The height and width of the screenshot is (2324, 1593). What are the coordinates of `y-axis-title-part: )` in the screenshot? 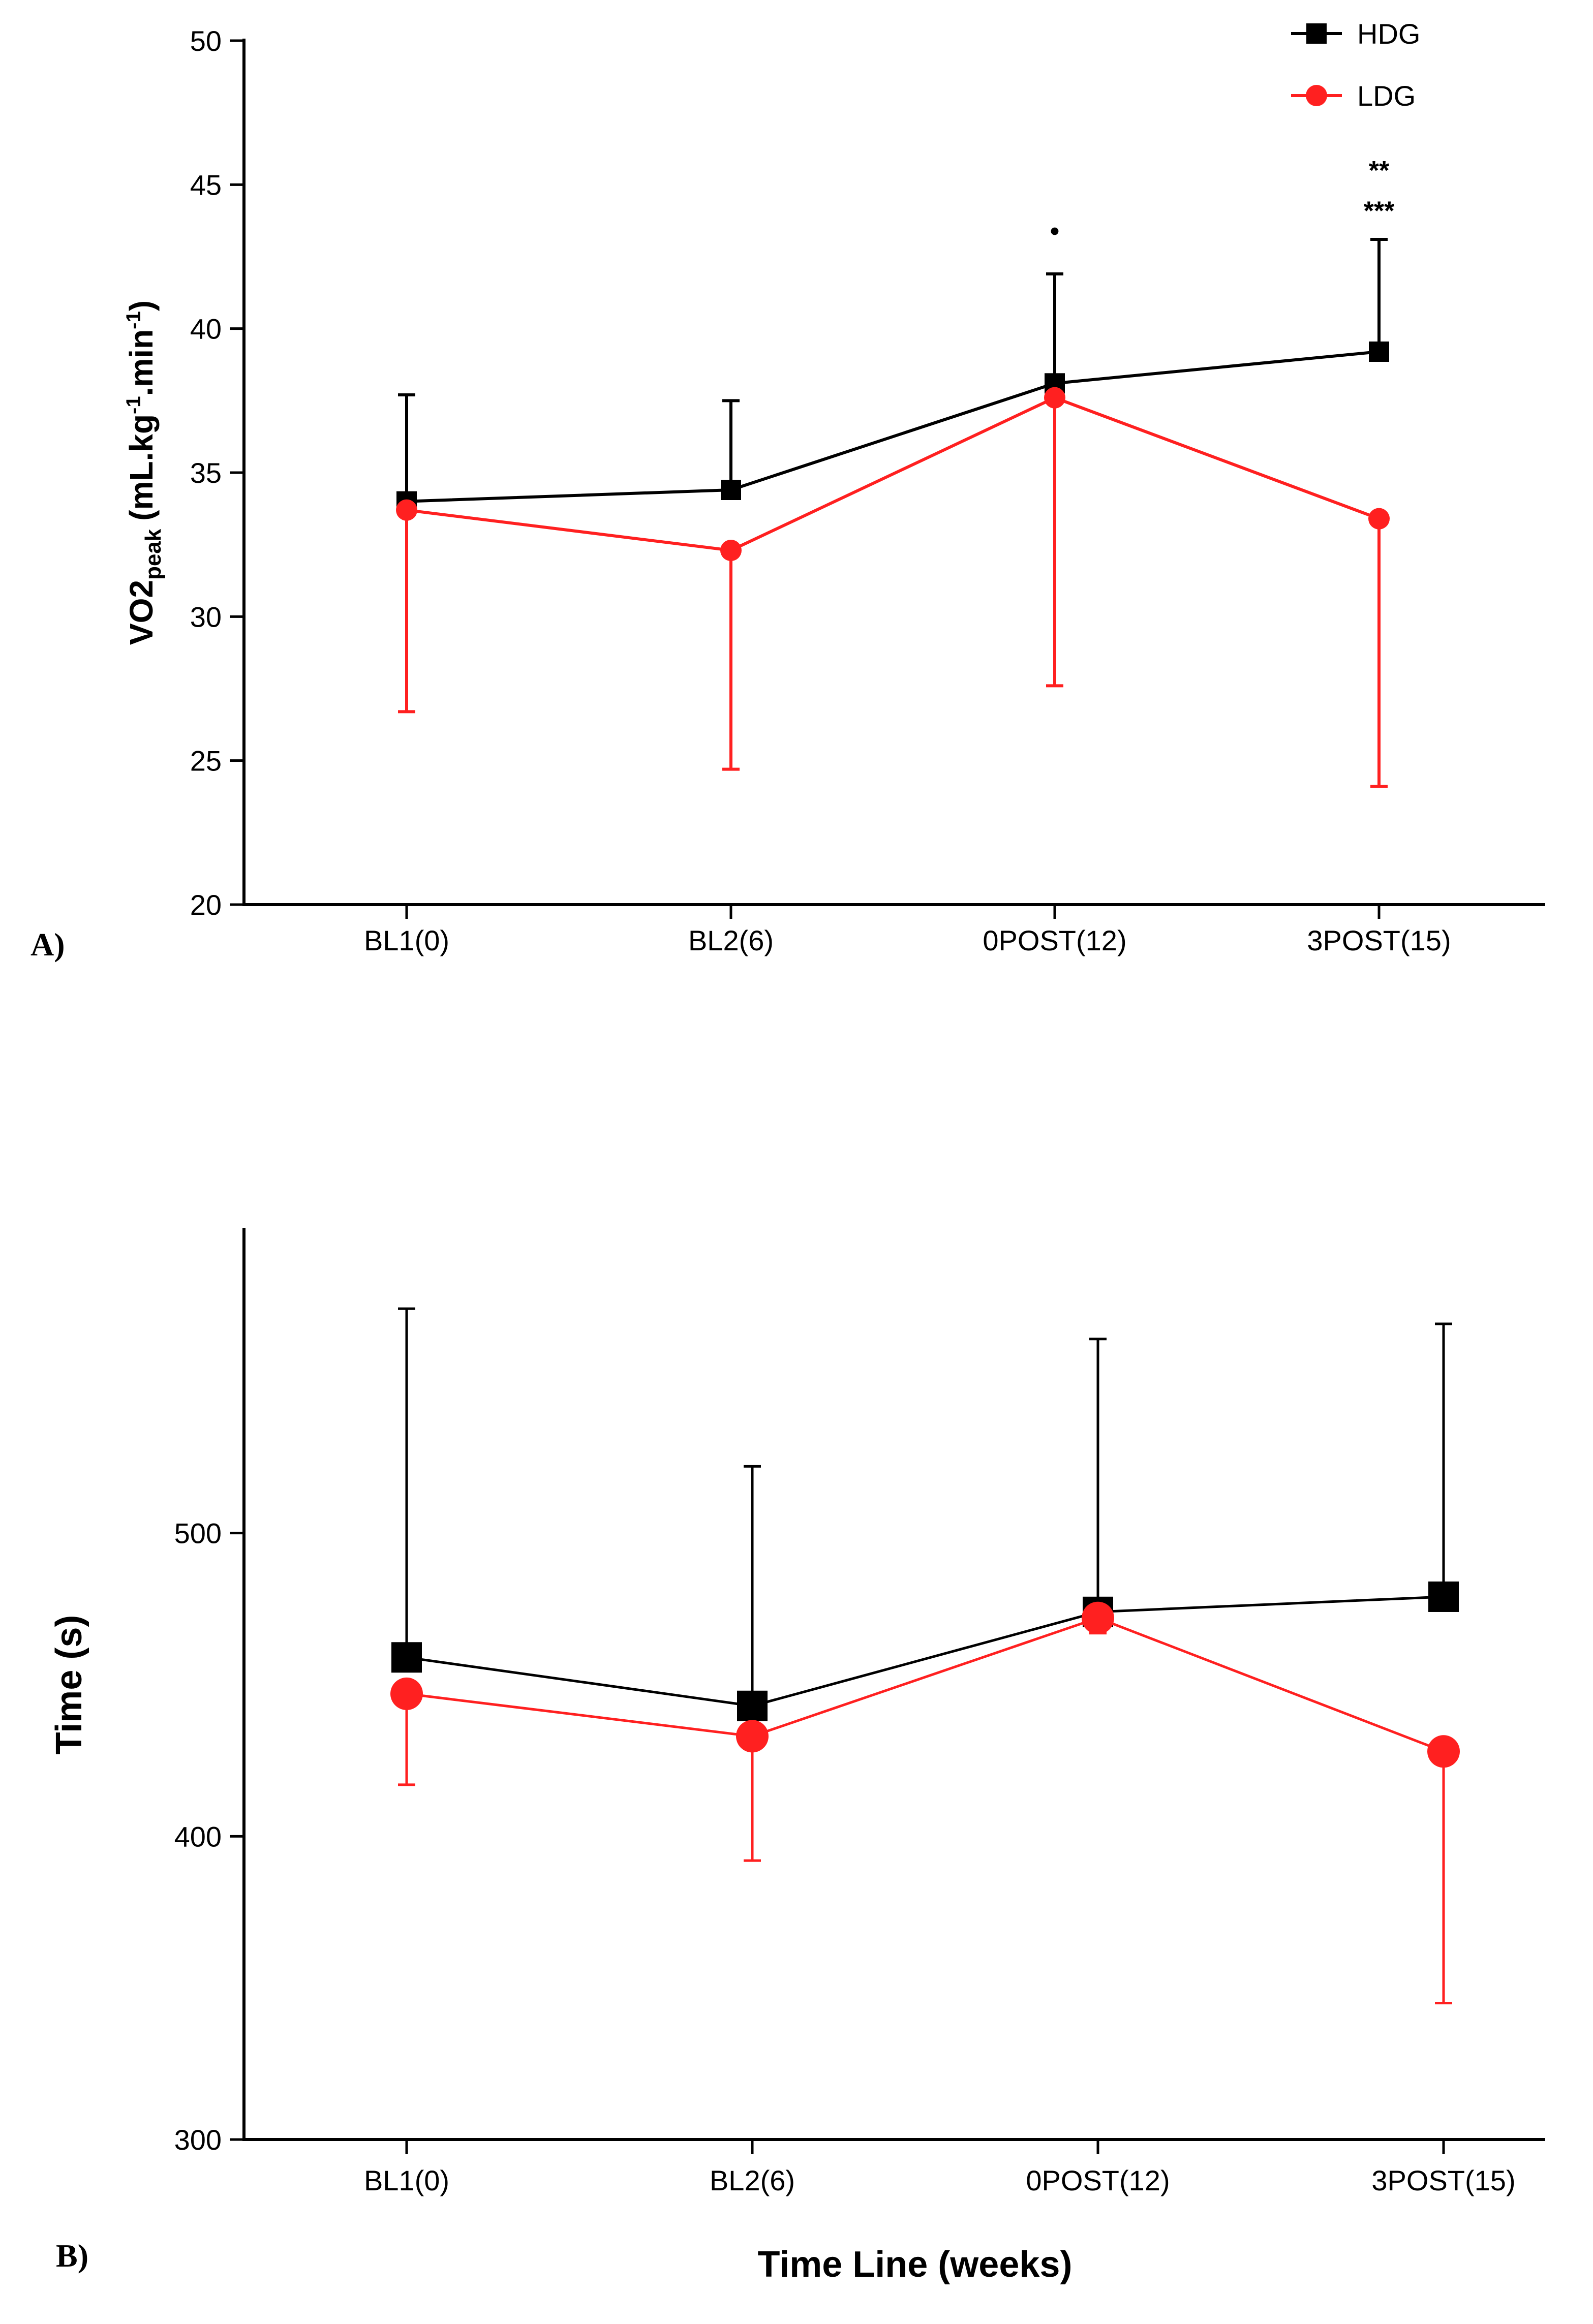 It's located at (141, 306).